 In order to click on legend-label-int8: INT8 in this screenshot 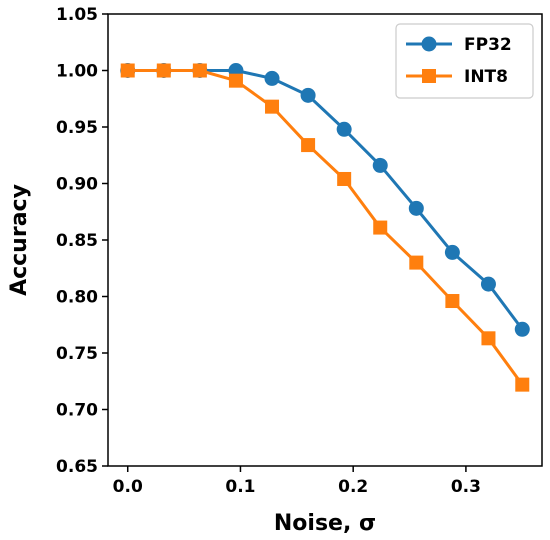, I will do `click(486, 77)`.